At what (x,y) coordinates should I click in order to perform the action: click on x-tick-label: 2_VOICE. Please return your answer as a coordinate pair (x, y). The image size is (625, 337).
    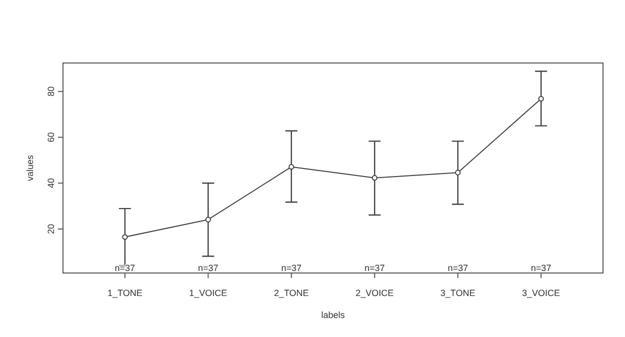
    Looking at the image, I should click on (375, 293).